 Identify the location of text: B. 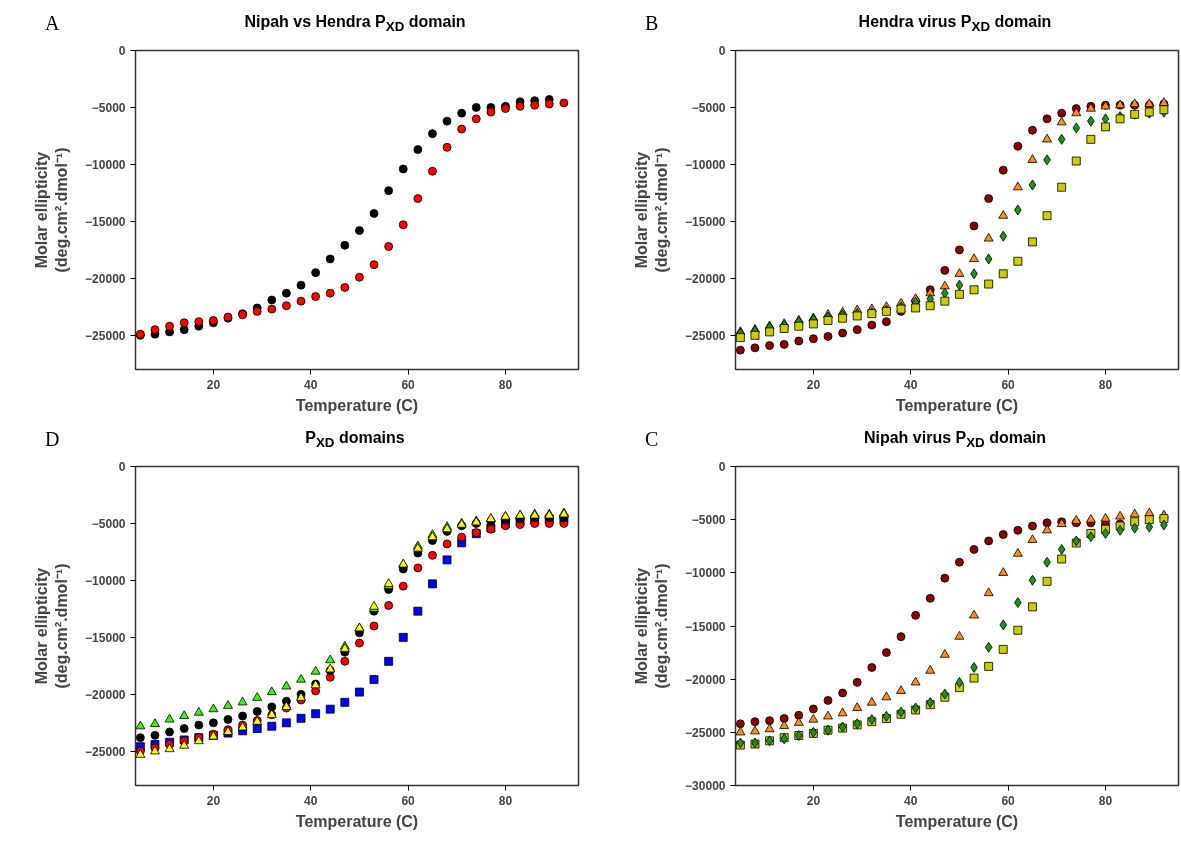
(652, 23).